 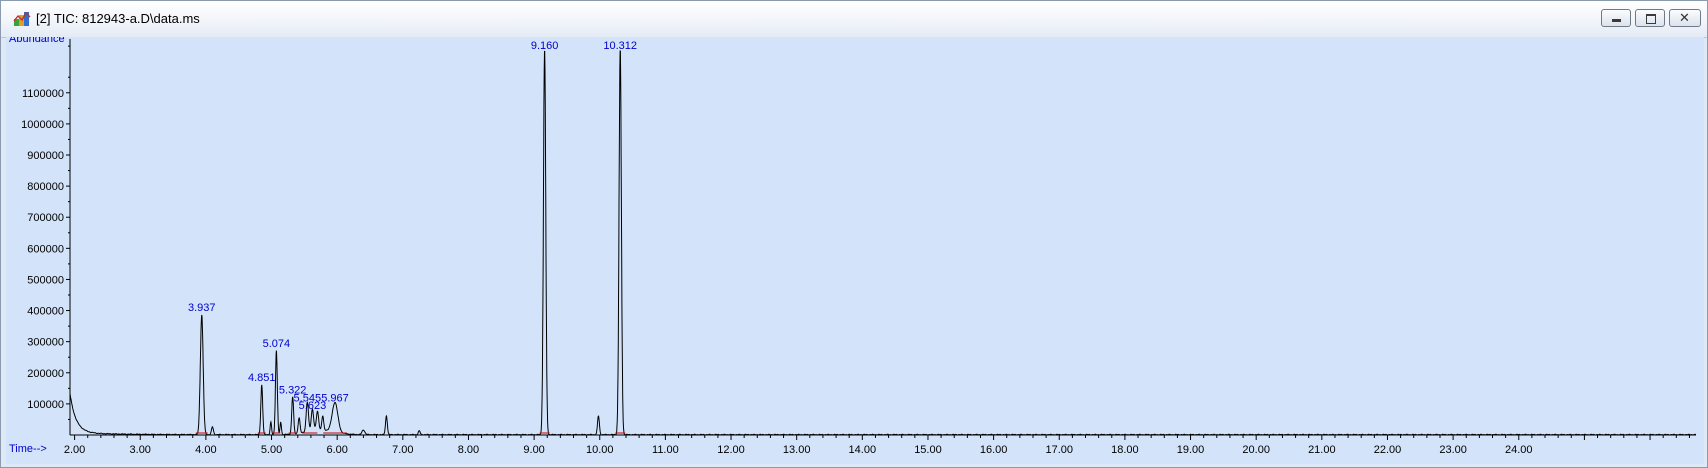 I want to click on x-tick-label: 17.00, so click(x=1059, y=450).